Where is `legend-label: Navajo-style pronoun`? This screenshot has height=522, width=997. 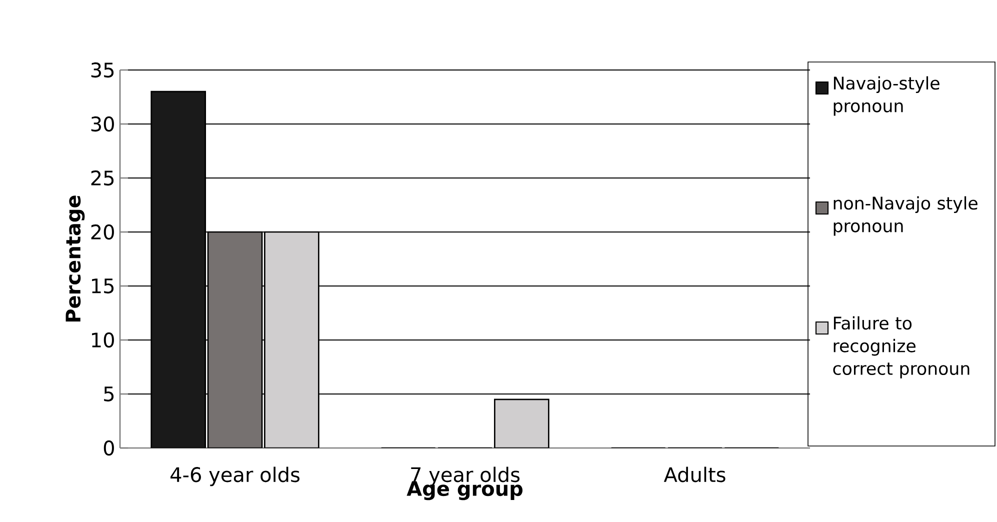 legend-label: Navajo-style pronoun is located at coordinates (887, 96).